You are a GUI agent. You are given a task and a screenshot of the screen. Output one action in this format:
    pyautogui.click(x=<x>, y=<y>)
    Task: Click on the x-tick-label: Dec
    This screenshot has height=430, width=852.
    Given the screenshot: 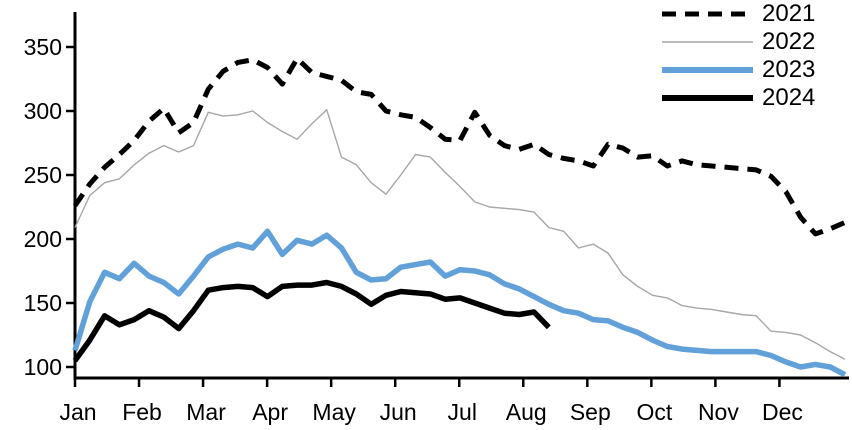 What is the action you would take?
    pyautogui.click(x=782, y=412)
    